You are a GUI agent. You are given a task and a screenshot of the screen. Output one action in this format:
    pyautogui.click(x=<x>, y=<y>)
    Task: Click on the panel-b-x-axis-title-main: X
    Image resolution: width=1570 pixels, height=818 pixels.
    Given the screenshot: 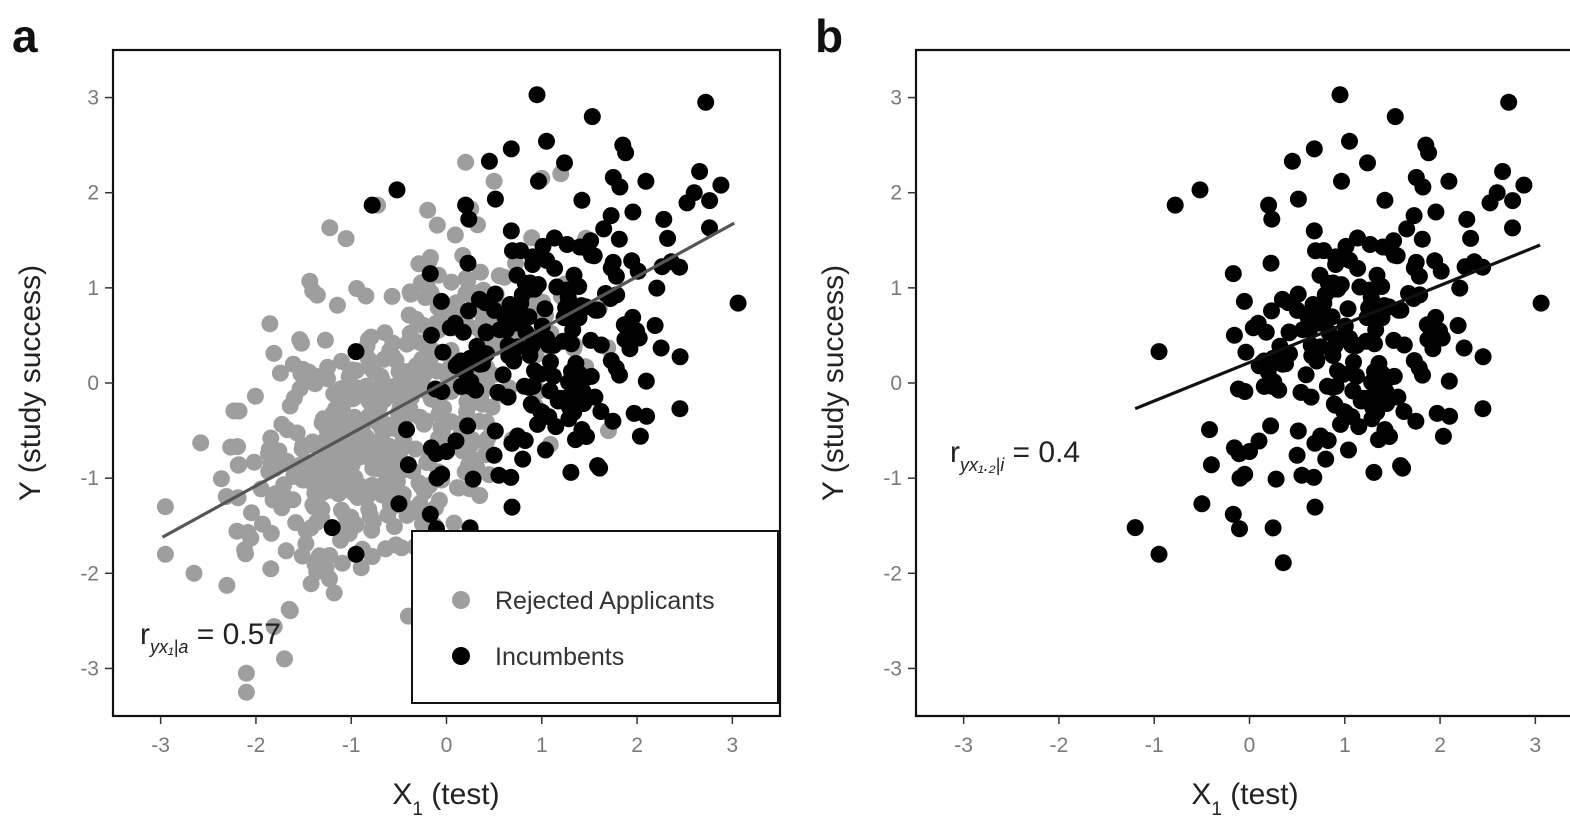 What is the action you would take?
    pyautogui.click(x=1201, y=794)
    